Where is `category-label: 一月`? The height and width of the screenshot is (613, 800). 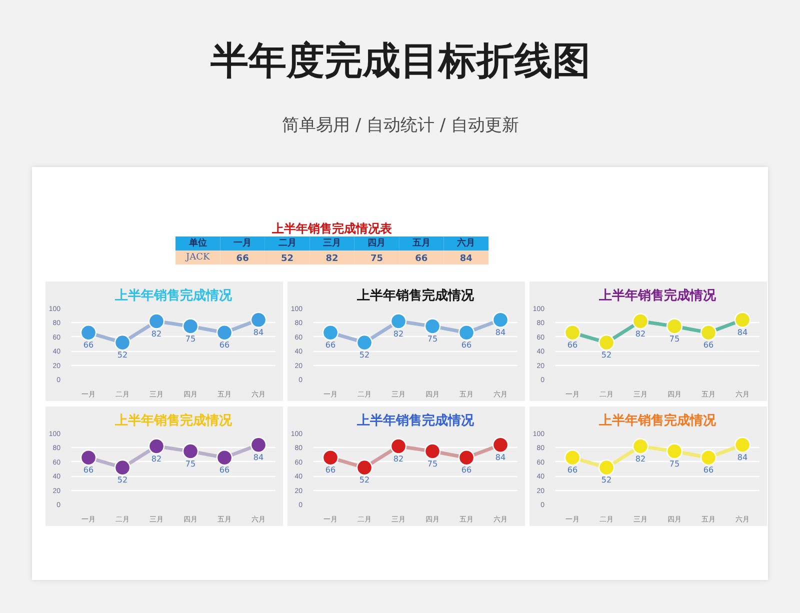 category-label: 一月 is located at coordinates (243, 243).